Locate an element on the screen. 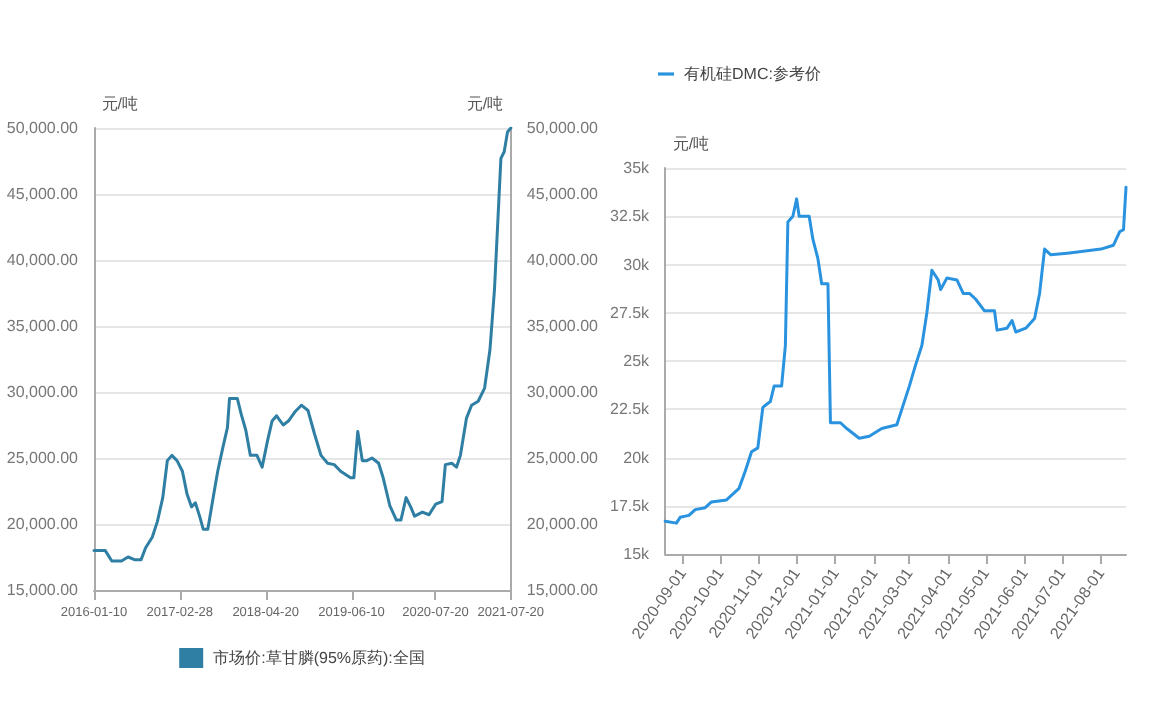  legend-label: 市场价:草甘膦(95%原药):全国 is located at coordinates (319, 658).